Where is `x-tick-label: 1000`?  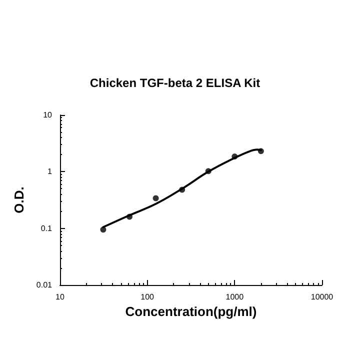
x-tick-label: 1000 is located at coordinates (235, 297).